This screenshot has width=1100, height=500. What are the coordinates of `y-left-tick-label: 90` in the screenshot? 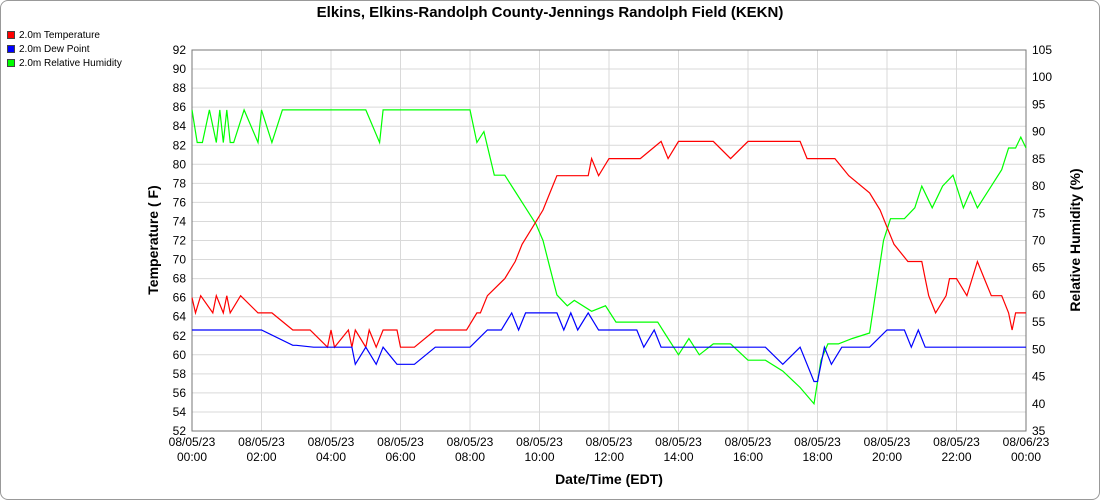 It's located at (180, 69).